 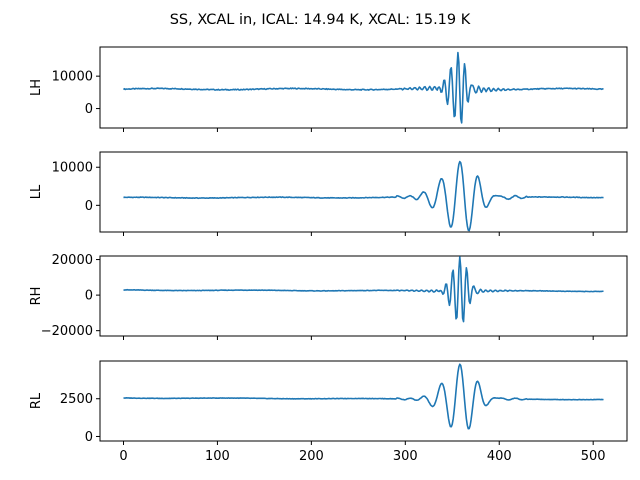 What do you see at coordinates (36, 191) in the screenshot?
I see `y-axis-label: LL` at bounding box center [36, 191].